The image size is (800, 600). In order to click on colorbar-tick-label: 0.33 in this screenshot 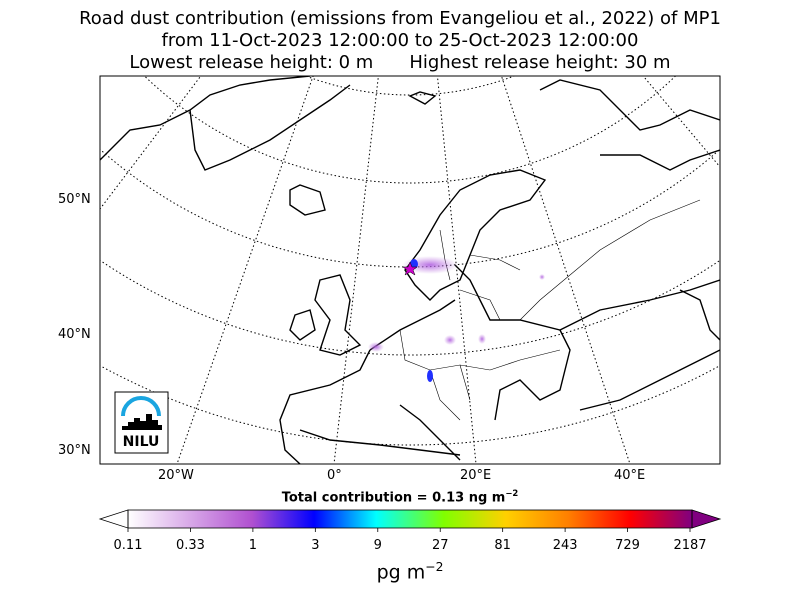, I will do `click(190, 545)`.